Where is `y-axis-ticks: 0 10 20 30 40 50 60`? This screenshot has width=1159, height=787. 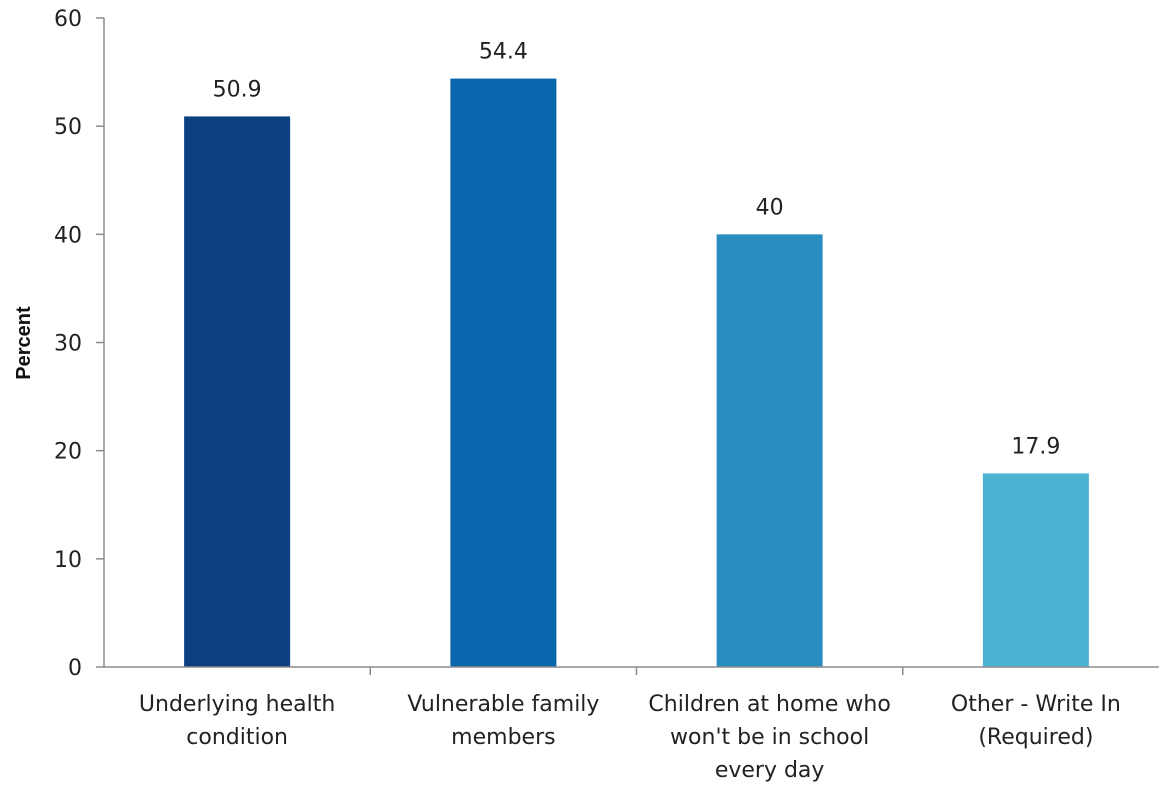
y-axis-ticks: 0 10 20 30 40 50 60 is located at coordinates (79, 344).